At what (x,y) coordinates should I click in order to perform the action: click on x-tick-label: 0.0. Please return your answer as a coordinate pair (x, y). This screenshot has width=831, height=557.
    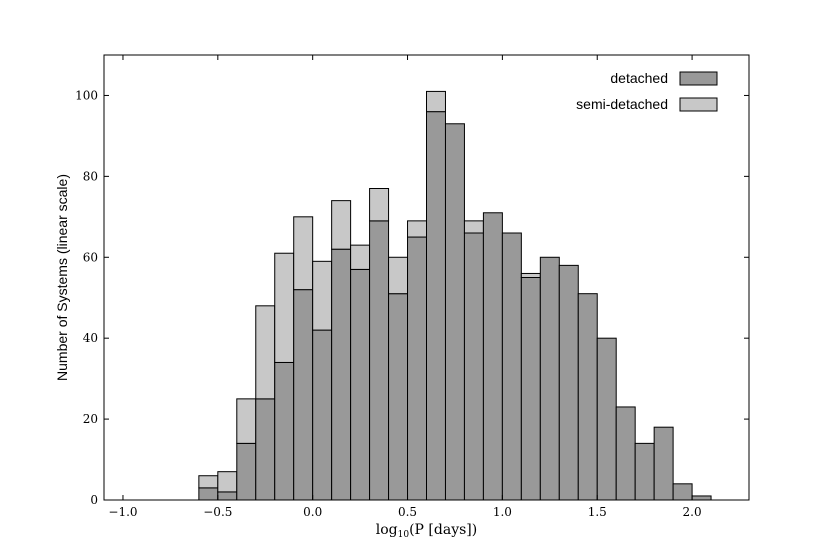
    Looking at the image, I should click on (312, 512).